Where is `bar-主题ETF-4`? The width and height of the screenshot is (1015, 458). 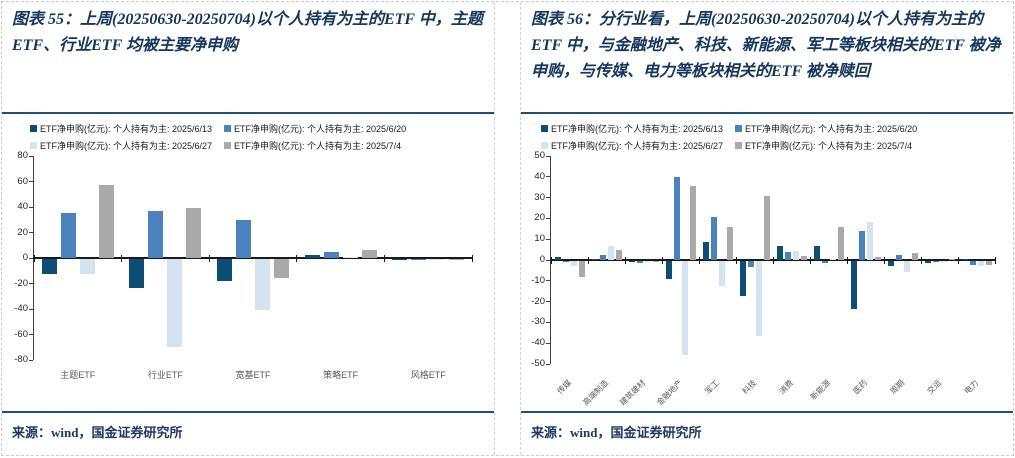 bar-主题ETF-4 is located at coordinates (106, 221).